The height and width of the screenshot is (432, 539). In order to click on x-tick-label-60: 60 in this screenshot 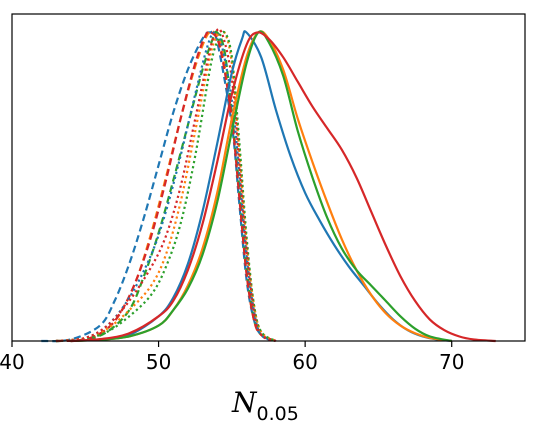, I will do `click(304, 362)`.